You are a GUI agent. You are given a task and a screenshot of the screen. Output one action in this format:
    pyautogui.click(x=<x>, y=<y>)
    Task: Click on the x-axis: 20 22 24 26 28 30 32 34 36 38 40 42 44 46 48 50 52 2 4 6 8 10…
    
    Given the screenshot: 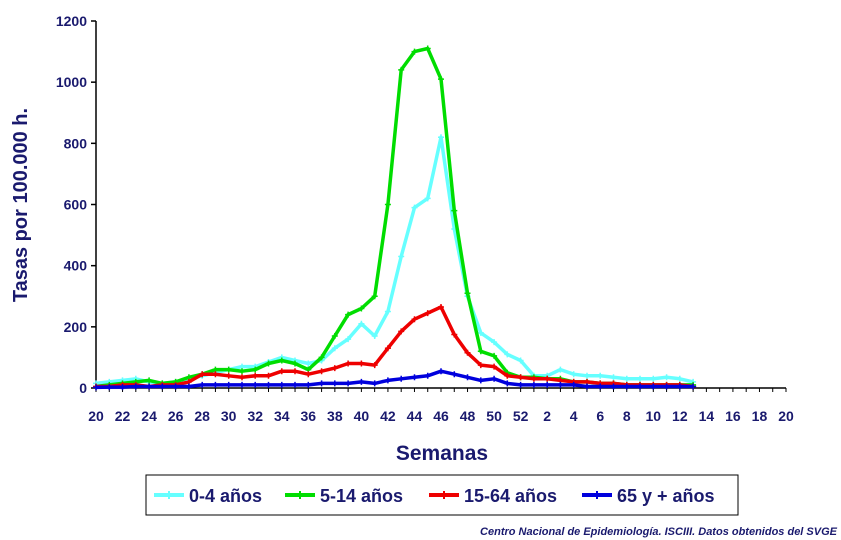 What is the action you would take?
    pyautogui.click(x=441, y=405)
    